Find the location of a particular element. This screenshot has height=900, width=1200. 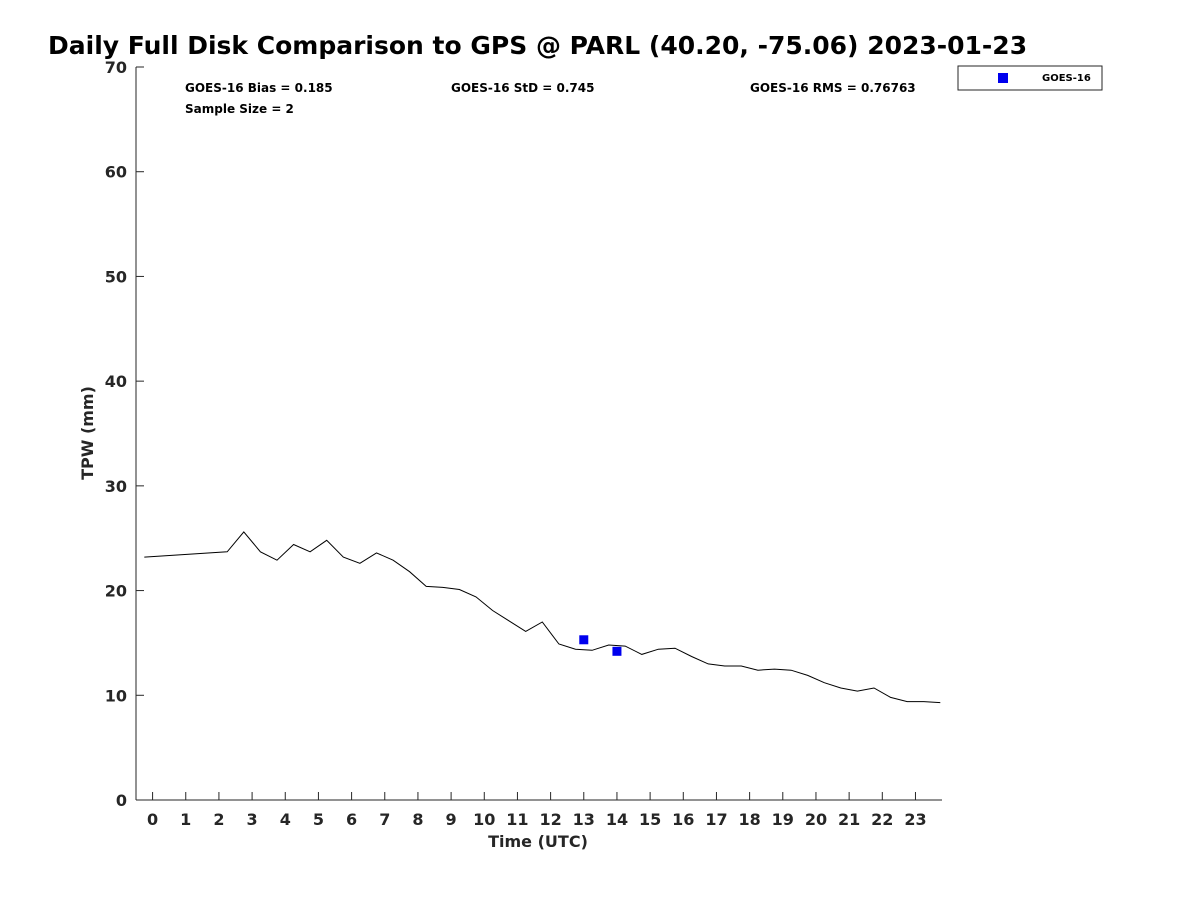

x-tick-label: 6 is located at coordinates (351, 819).